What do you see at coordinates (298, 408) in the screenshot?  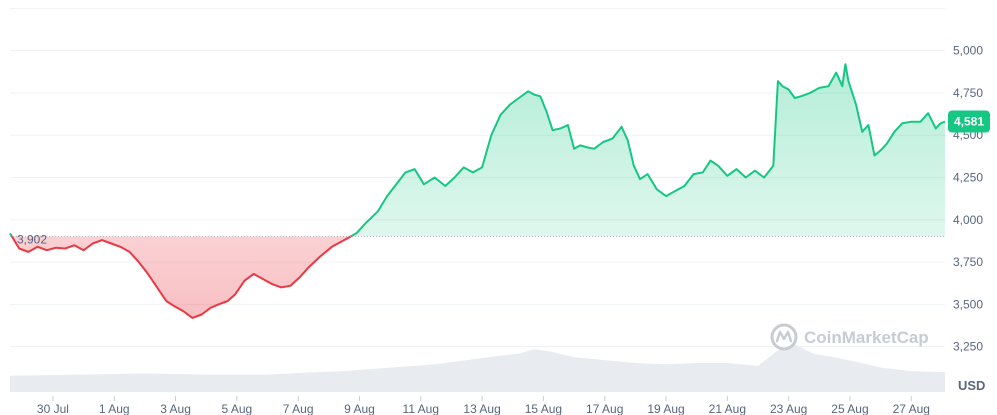 I see `x-tick-label: 7 Aug` at bounding box center [298, 408].